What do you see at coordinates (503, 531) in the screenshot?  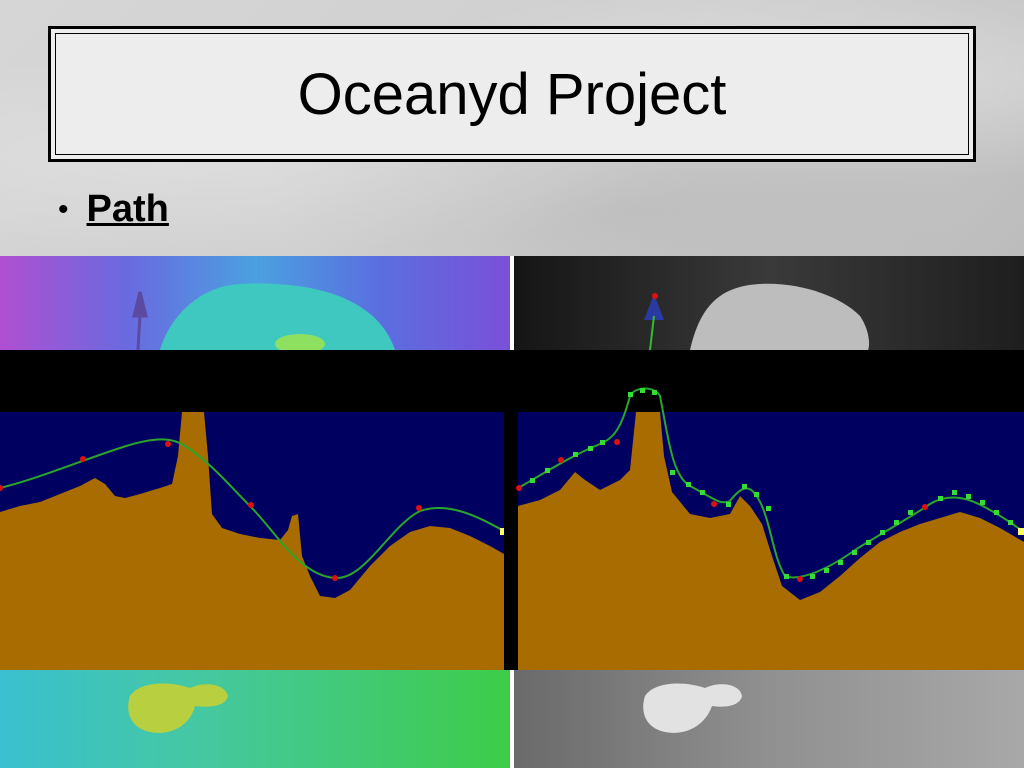 I see `left-target-marker` at bounding box center [503, 531].